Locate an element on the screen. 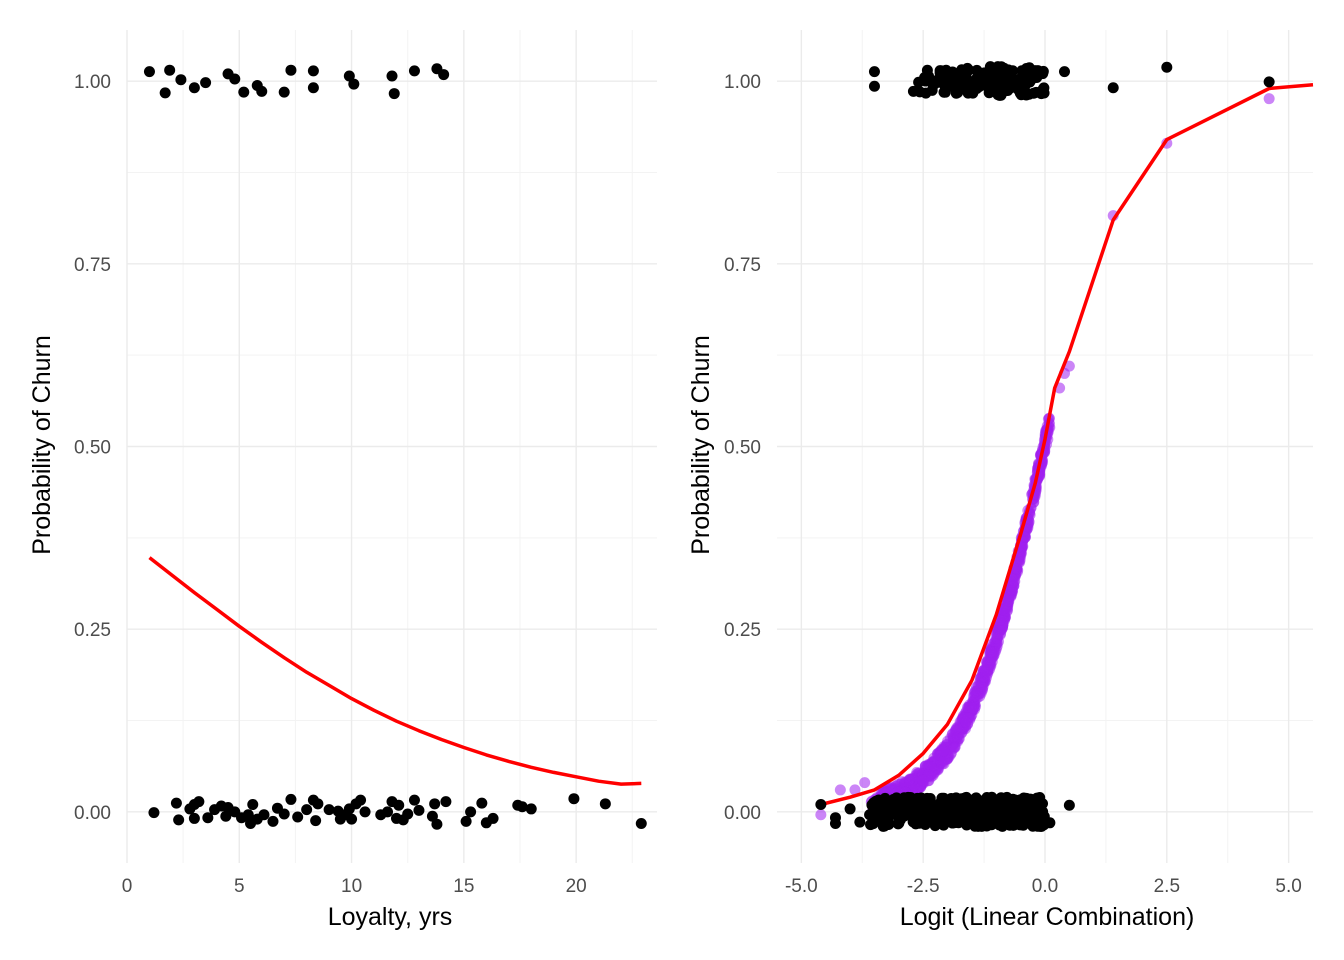 The image size is (1344, 960). loyalty-panel-x-tick-label: 5 is located at coordinates (239, 886).